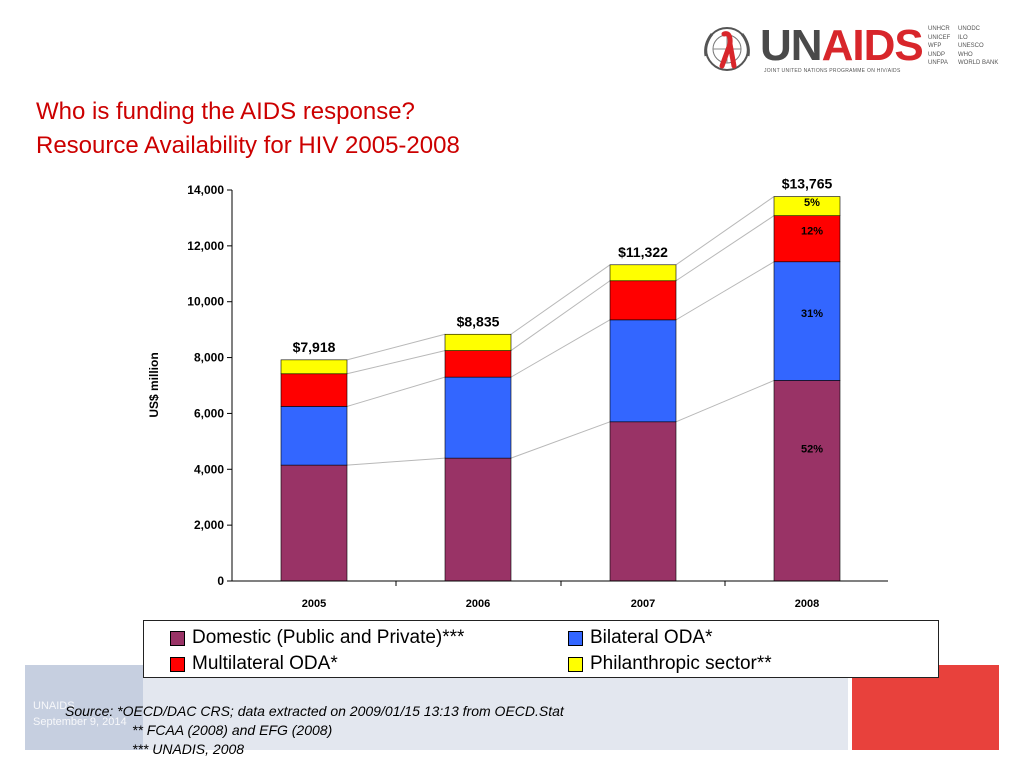  What do you see at coordinates (643, 604) in the screenshot?
I see `x-tick-label: 2007` at bounding box center [643, 604].